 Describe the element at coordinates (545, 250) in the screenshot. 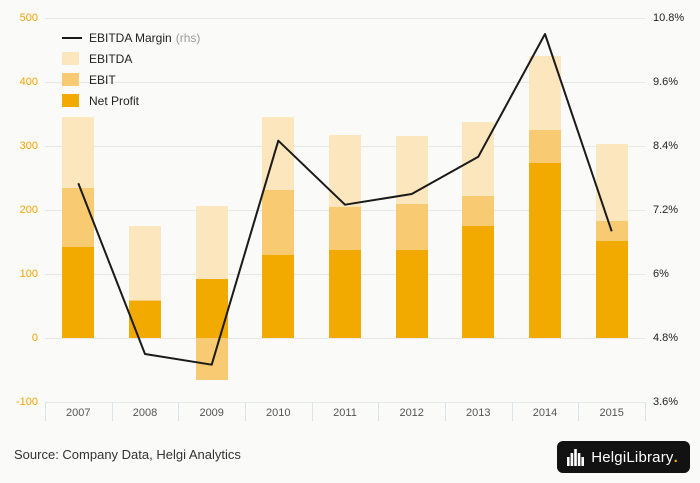

I see `bar-net_profit-2014` at that location.